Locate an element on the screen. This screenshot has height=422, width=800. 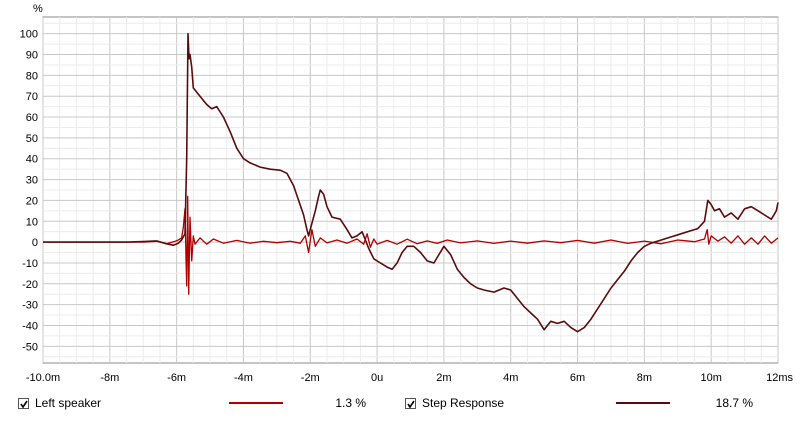
step-response-swatch is located at coordinates (643, 403).